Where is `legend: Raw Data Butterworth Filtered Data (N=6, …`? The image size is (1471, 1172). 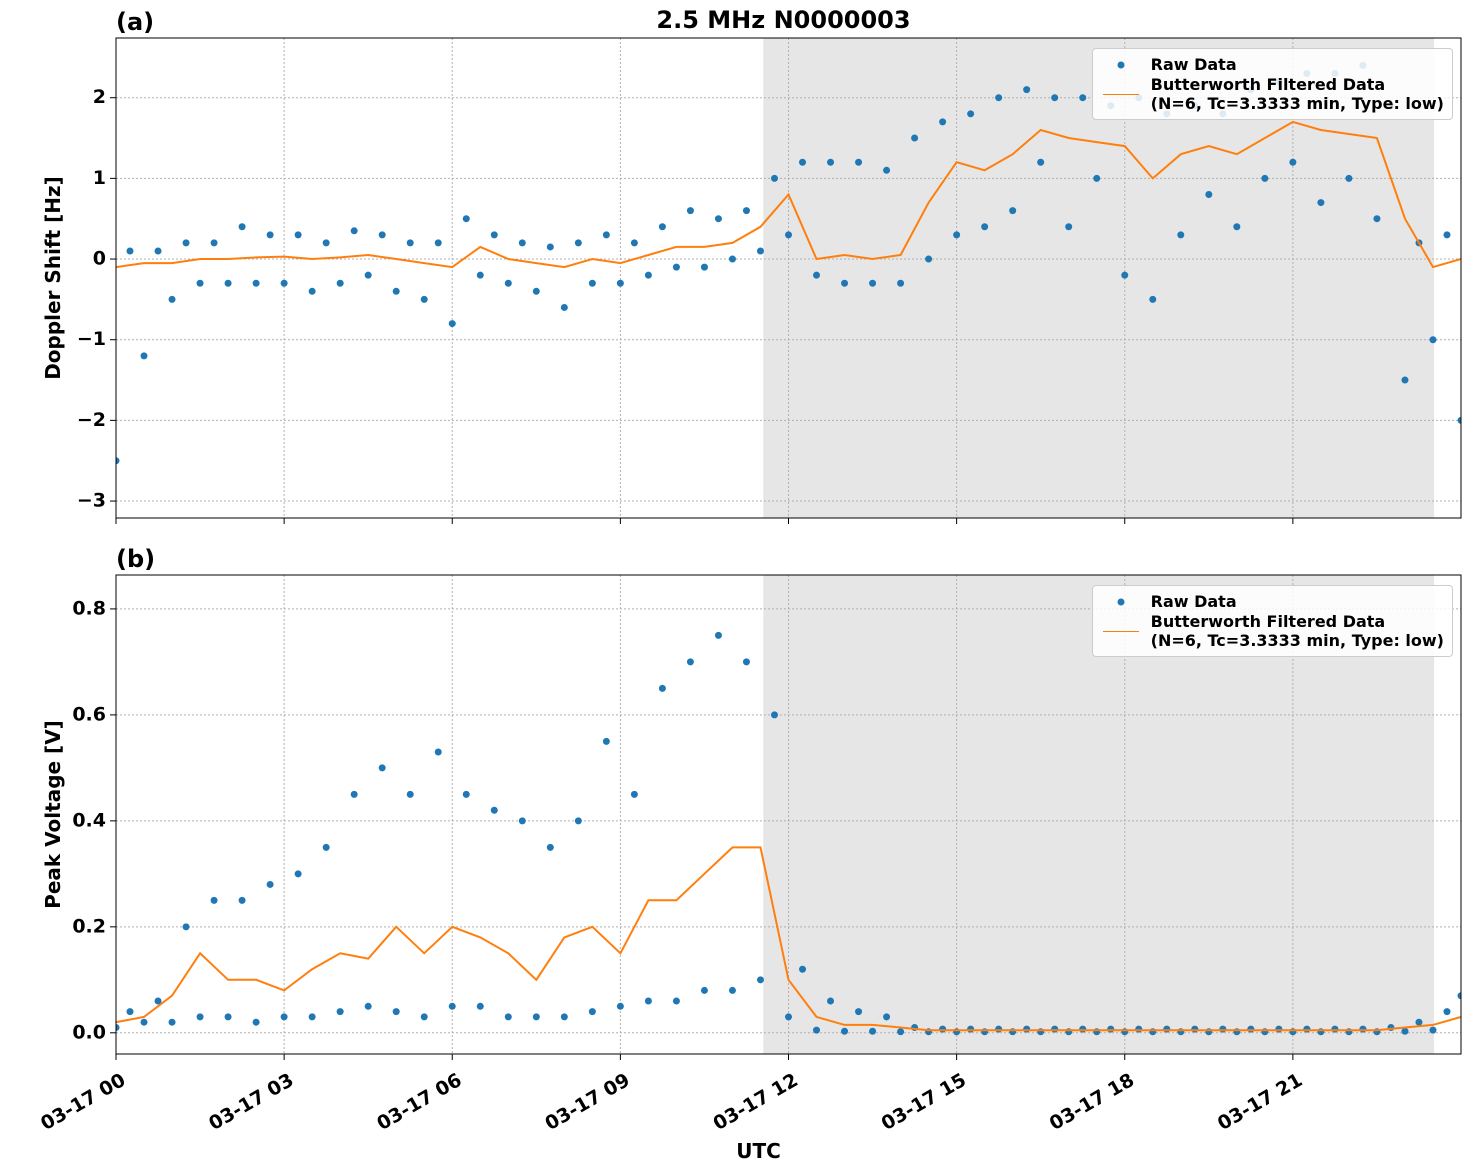
legend: Raw Data Butterworth Filtered Data (N=6, … is located at coordinates (1272, 84).